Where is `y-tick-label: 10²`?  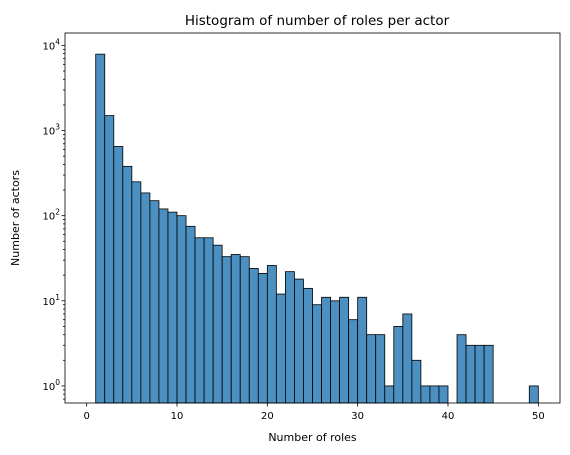
y-tick-label: 10² is located at coordinates (51, 215).